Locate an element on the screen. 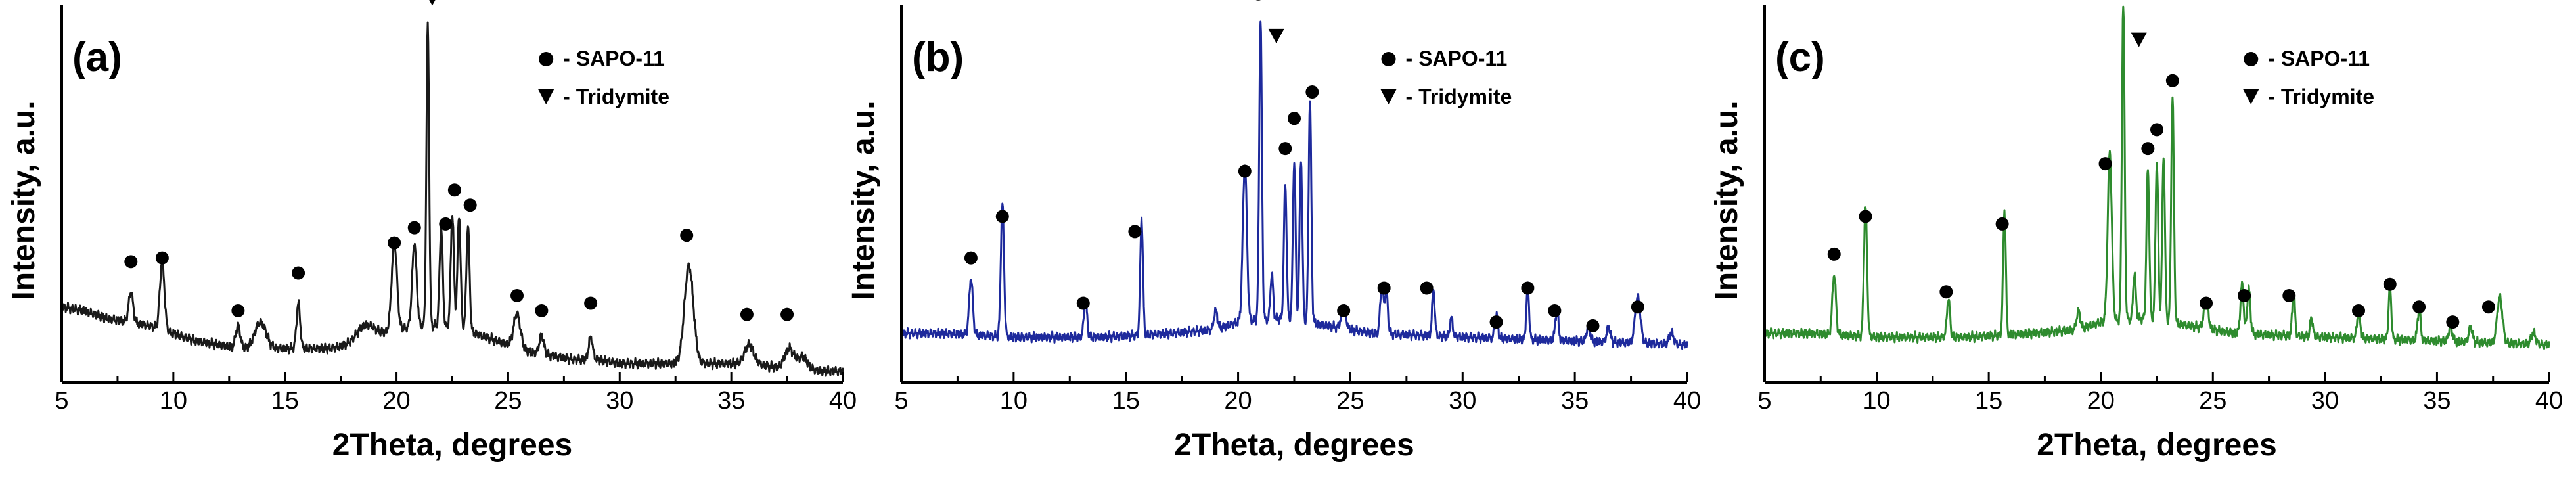  panel-label: (b) is located at coordinates (938, 58).